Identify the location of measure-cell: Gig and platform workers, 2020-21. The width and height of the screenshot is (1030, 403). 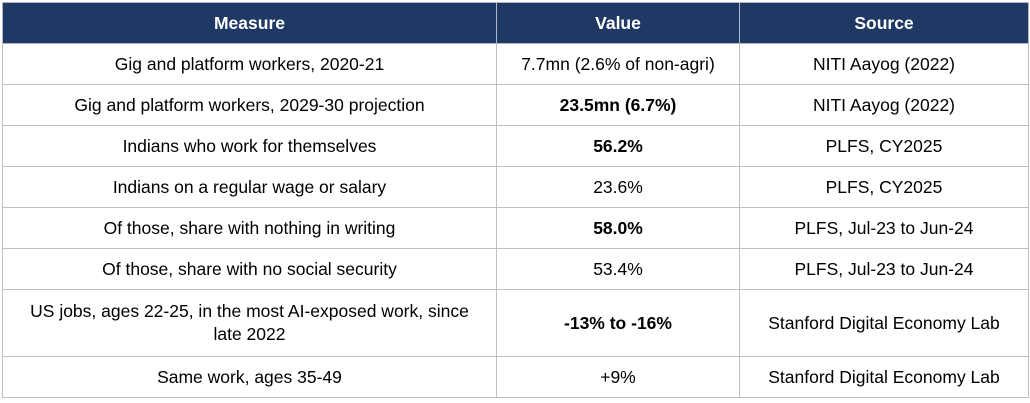
(249, 64).